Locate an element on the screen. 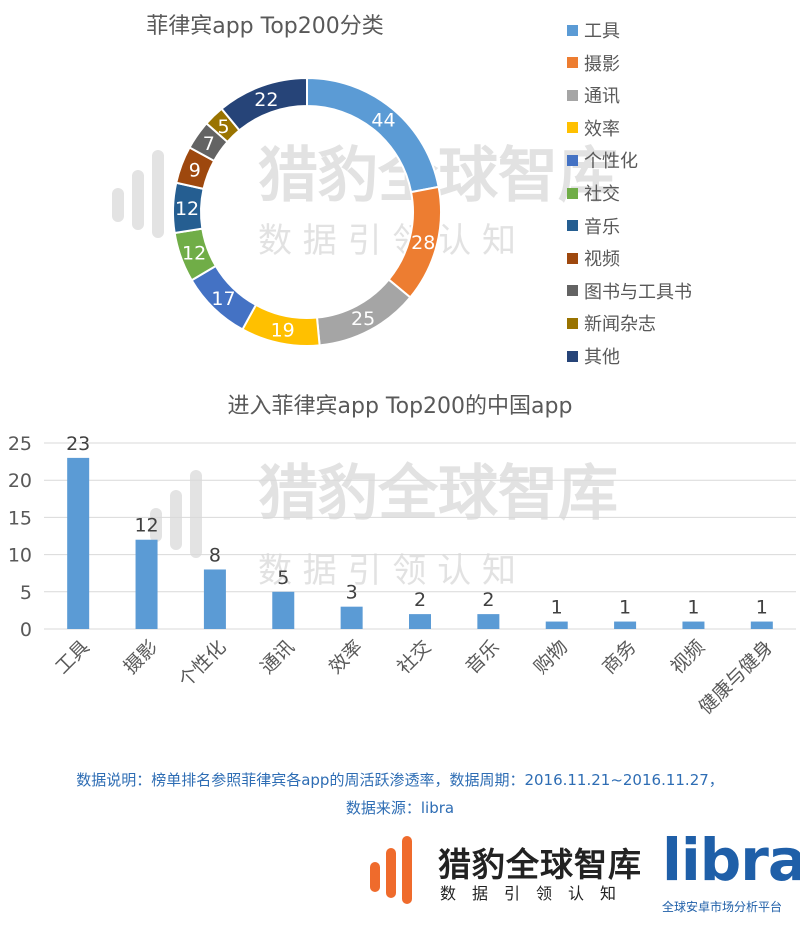 This screenshot has width=800, height=926. libra-tagline: 全球安卓市场分析平台 is located at coordinates (722, 907).